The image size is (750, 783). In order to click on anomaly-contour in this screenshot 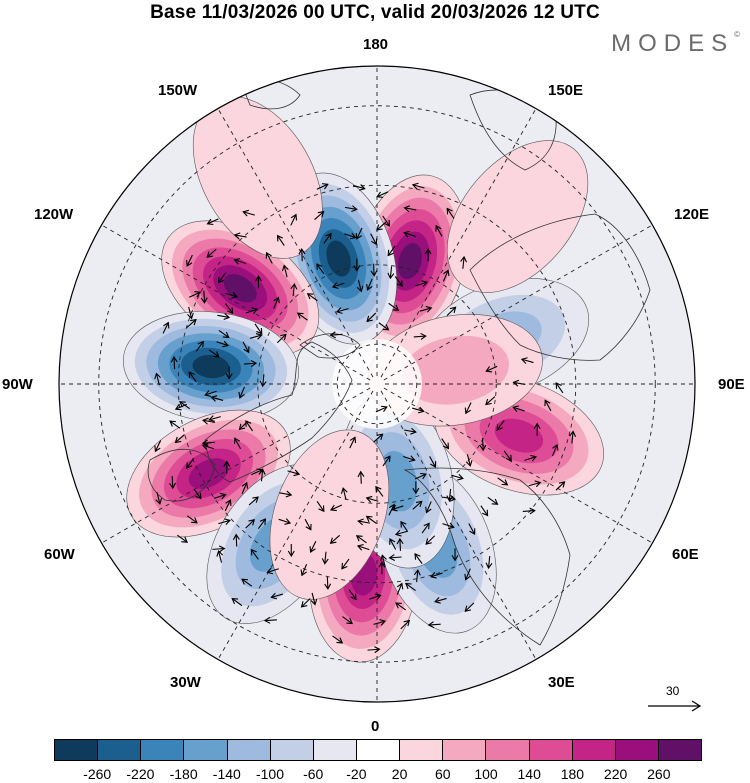, I will do `click(258, 177)`.